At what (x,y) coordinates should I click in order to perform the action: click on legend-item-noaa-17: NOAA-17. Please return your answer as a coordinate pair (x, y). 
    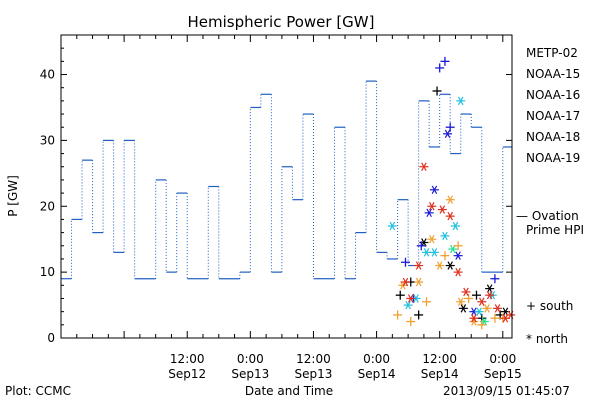
    Looking at the image, I should click on (553, 116).